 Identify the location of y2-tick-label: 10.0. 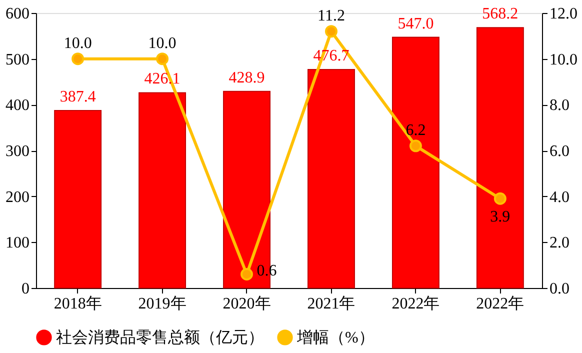
(564, 59).